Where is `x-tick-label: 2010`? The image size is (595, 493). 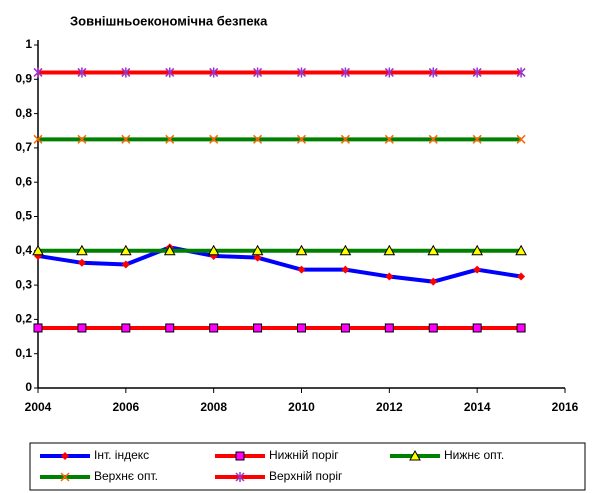 x-tick-label: 2010 is located at coordinates (301, 407).